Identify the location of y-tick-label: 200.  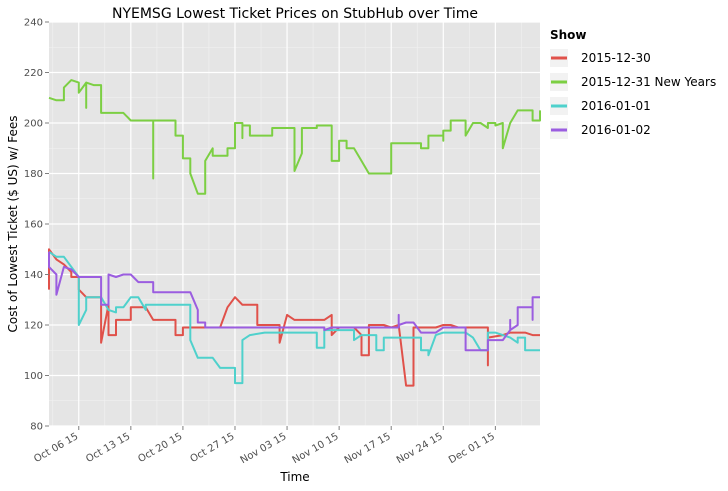
(33, 124).